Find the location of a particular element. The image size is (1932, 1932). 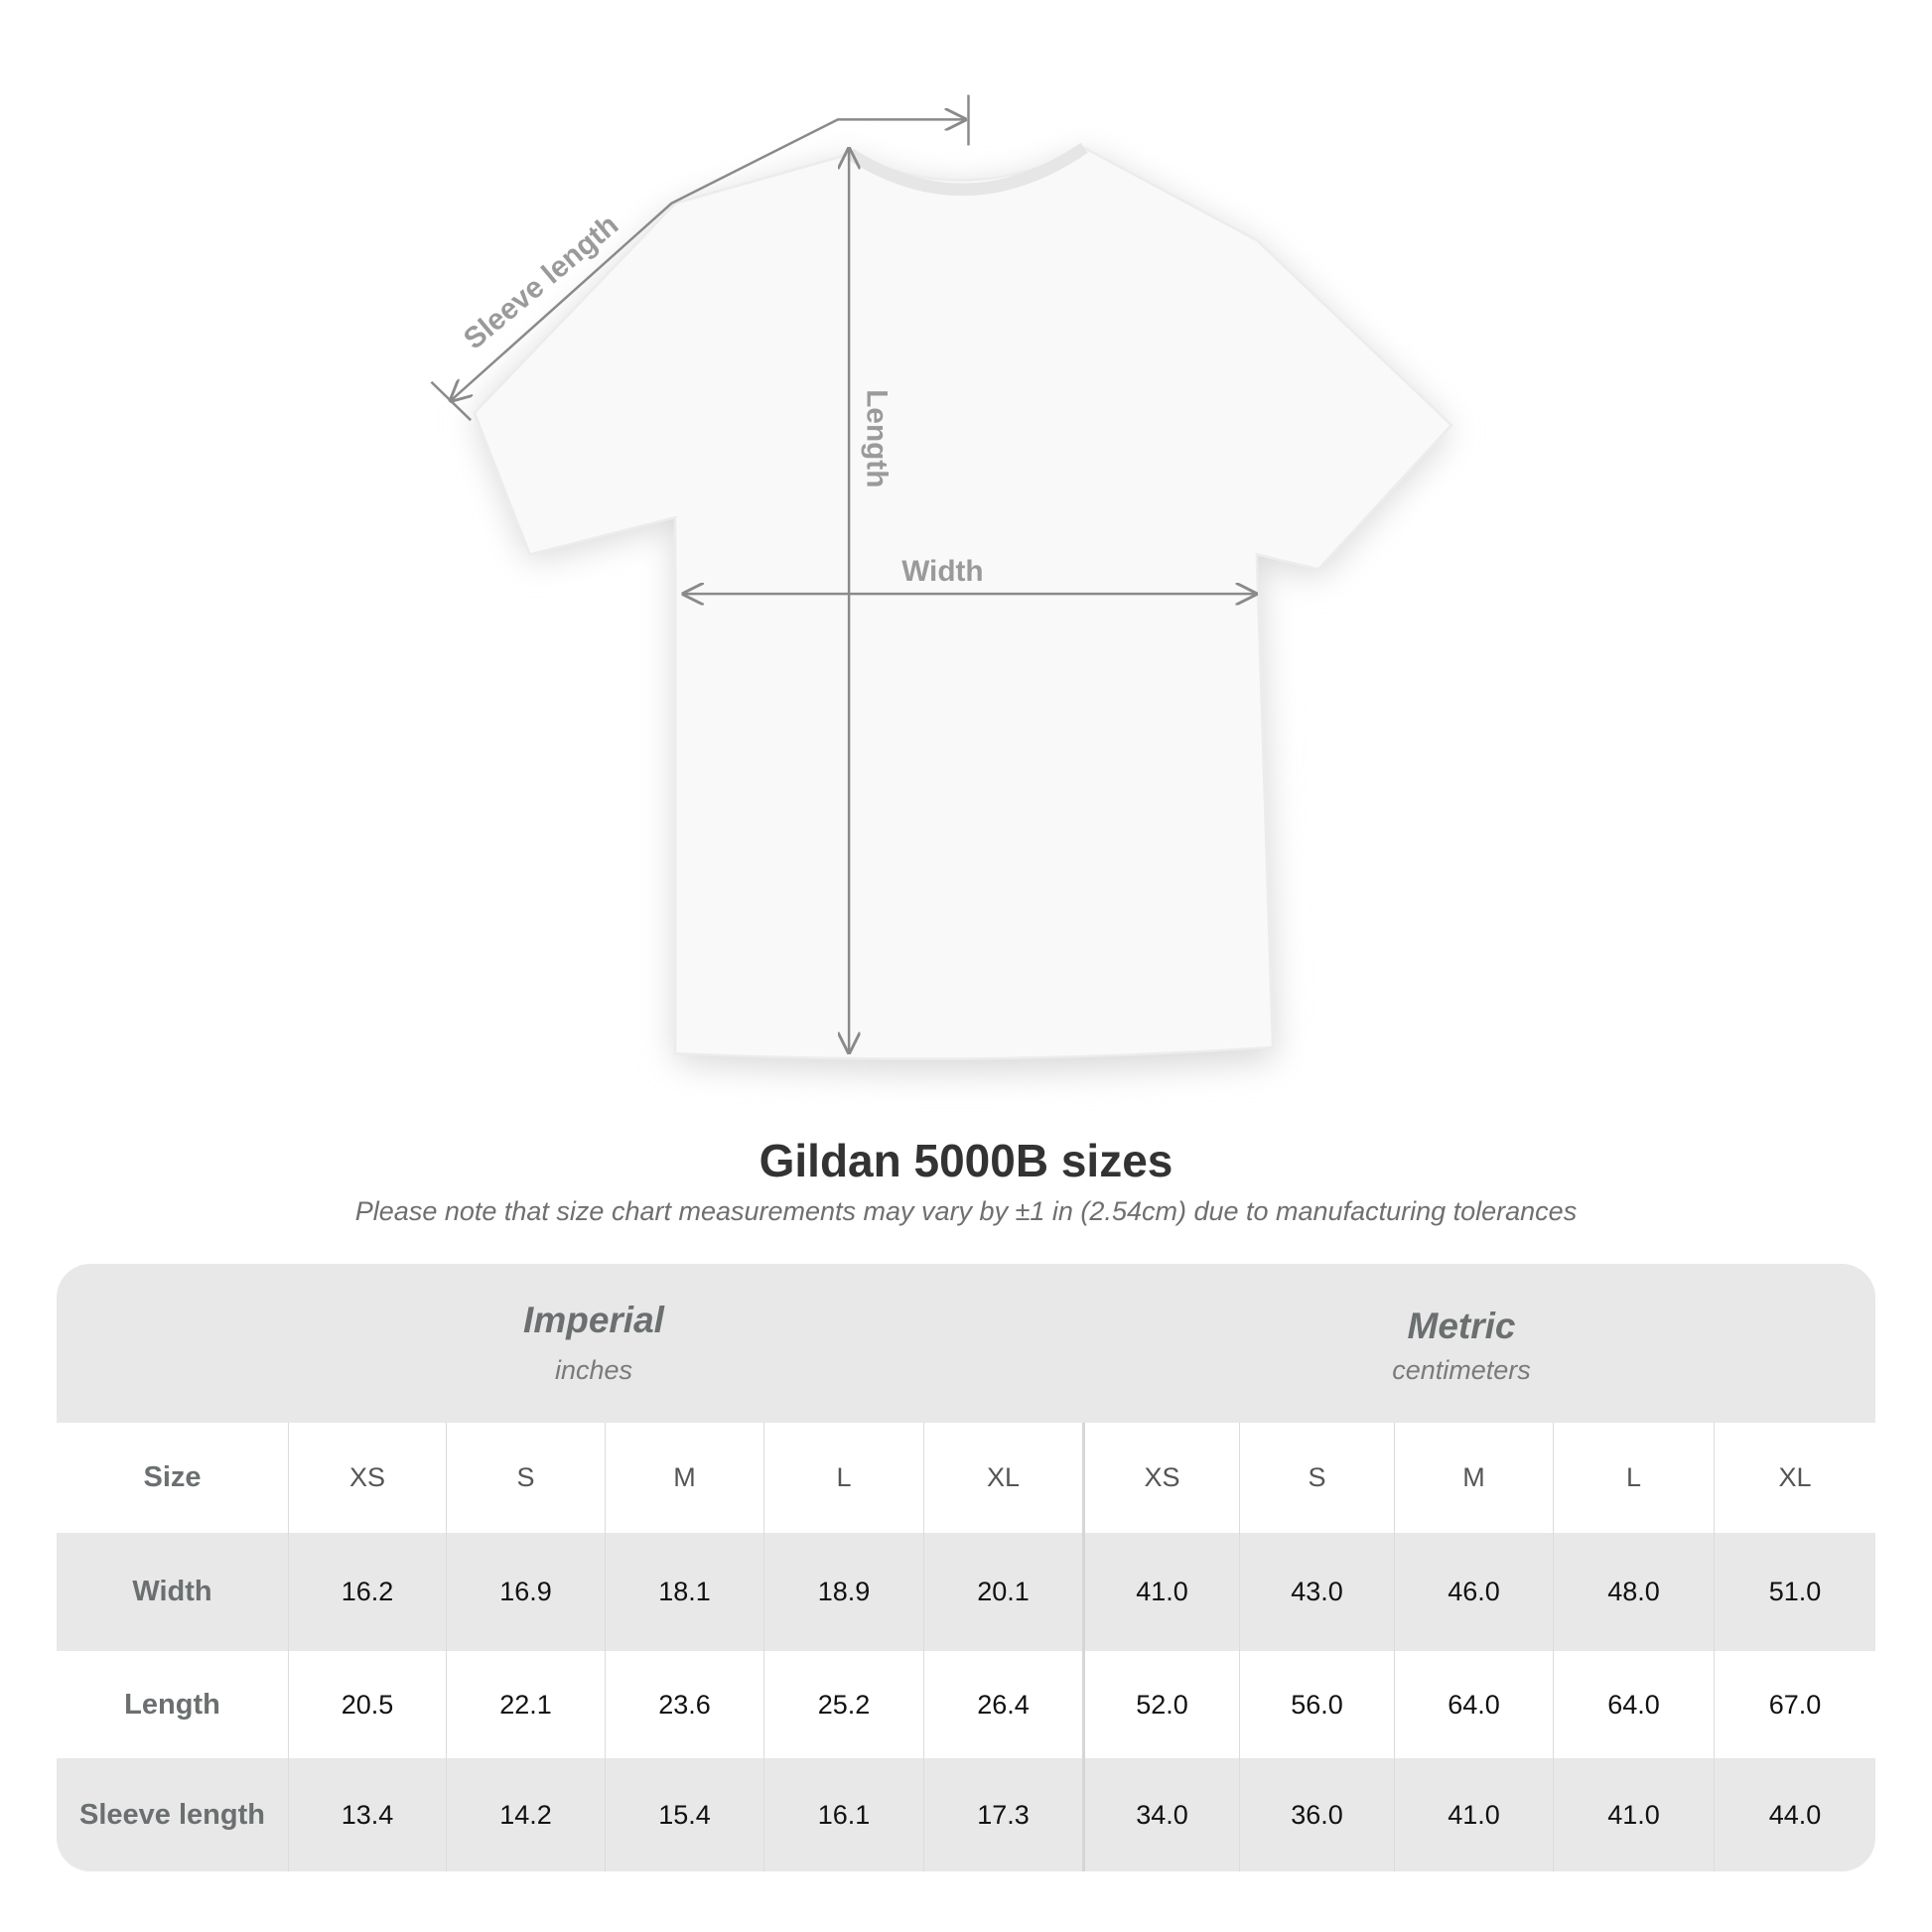

table-cell: 16.9 is located at coordinates (525, 1592).